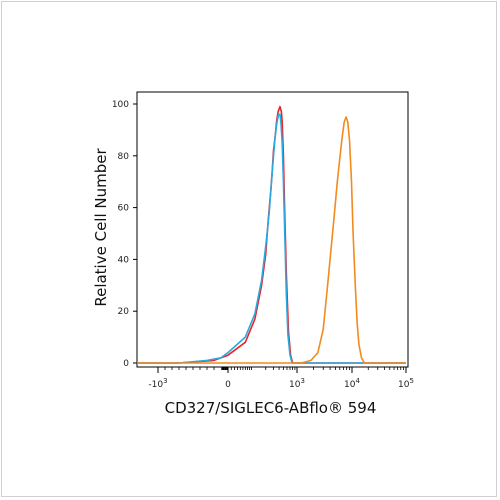 Image resolution: width=500 pixels, height=500 pixels. I want to click on x-tick-label: -103, so click(157, 383).